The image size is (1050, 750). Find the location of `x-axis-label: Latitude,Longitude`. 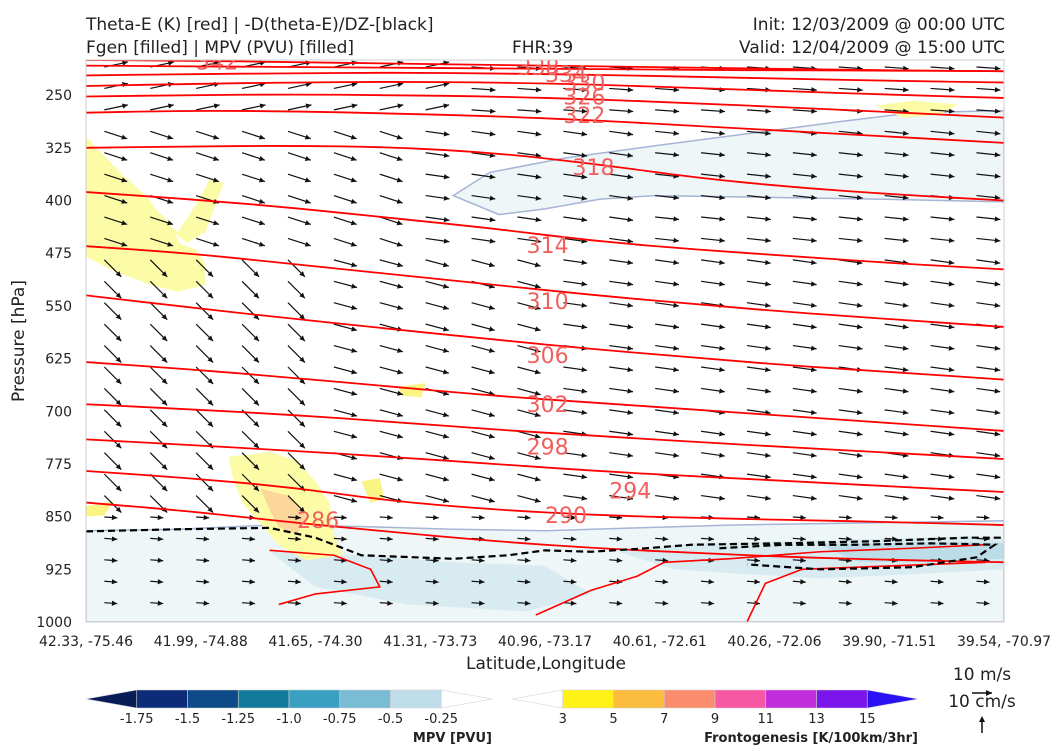

x-axis-label: Latitude,Longitude is located at coordinates (546, 664).